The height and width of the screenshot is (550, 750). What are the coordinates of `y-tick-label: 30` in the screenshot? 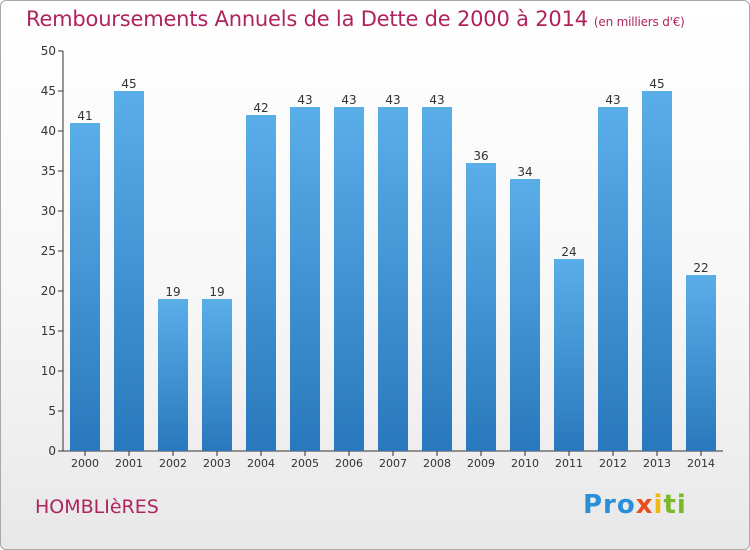 It's located at (48, 211).